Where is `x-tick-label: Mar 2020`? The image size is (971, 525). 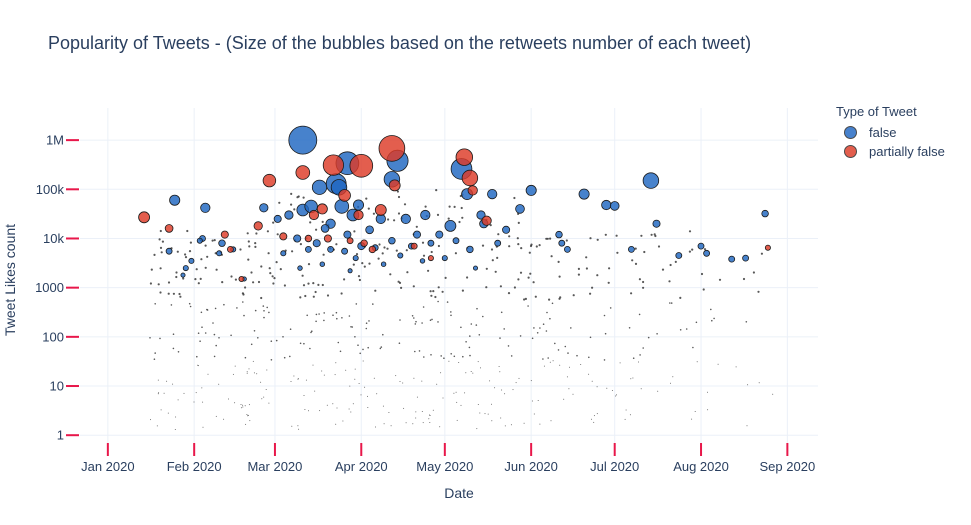 x-tick-label: Mar 2020 is located at coordinates (274, 466).